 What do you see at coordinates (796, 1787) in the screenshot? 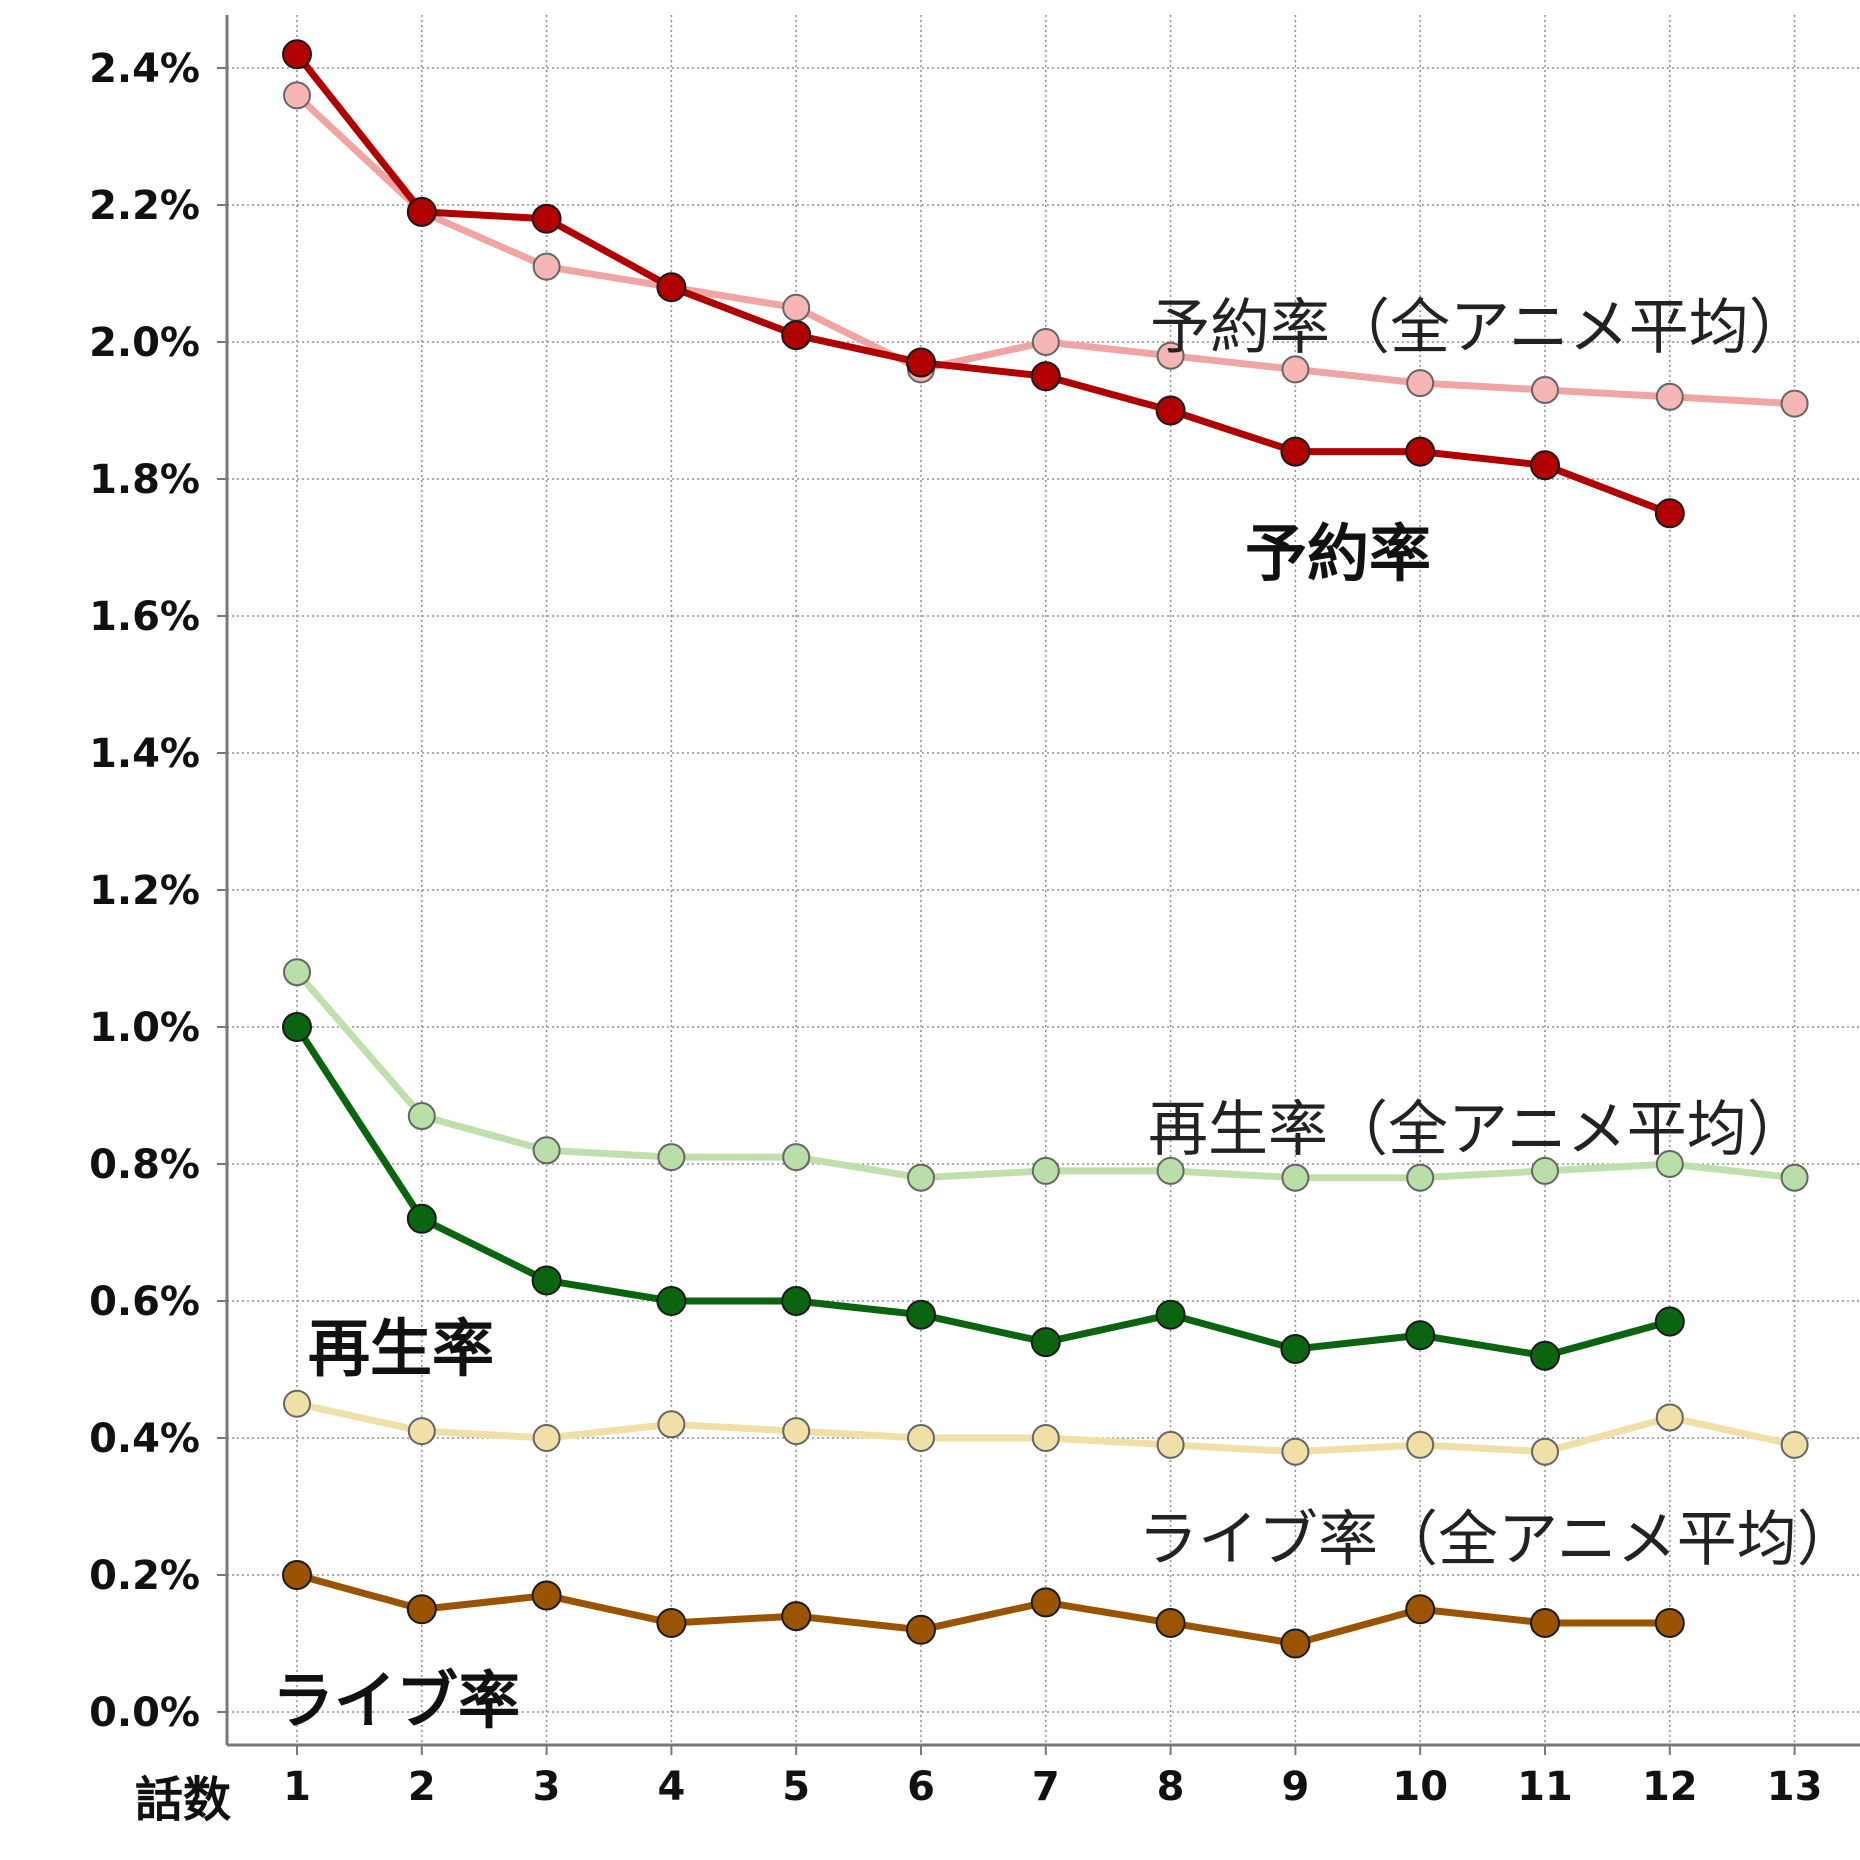
I see `x-tick-label: 5` at bounding box center [796, 1787].